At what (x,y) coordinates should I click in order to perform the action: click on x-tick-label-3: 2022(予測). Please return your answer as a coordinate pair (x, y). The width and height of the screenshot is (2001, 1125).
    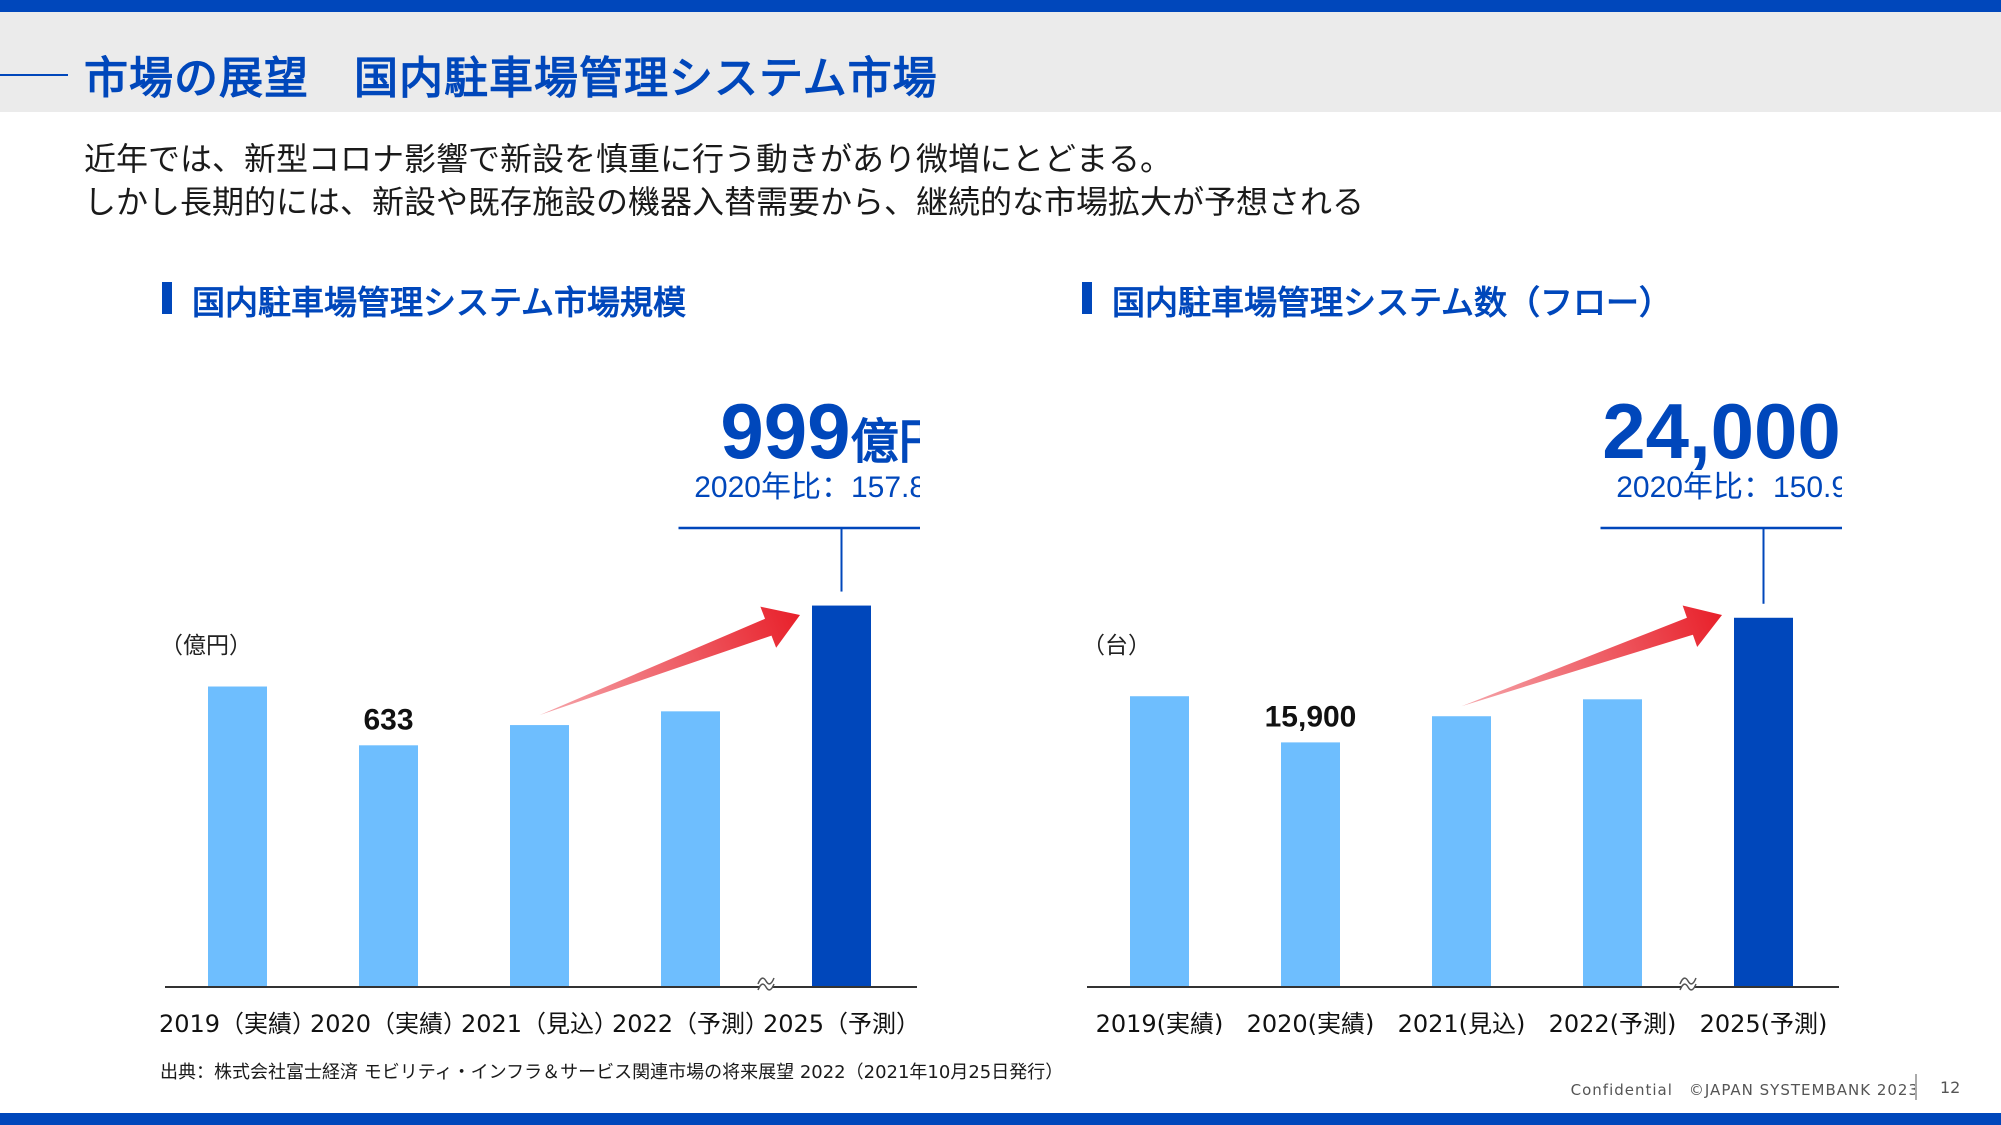
    Looking at the image, I should click on (1613, 1024).